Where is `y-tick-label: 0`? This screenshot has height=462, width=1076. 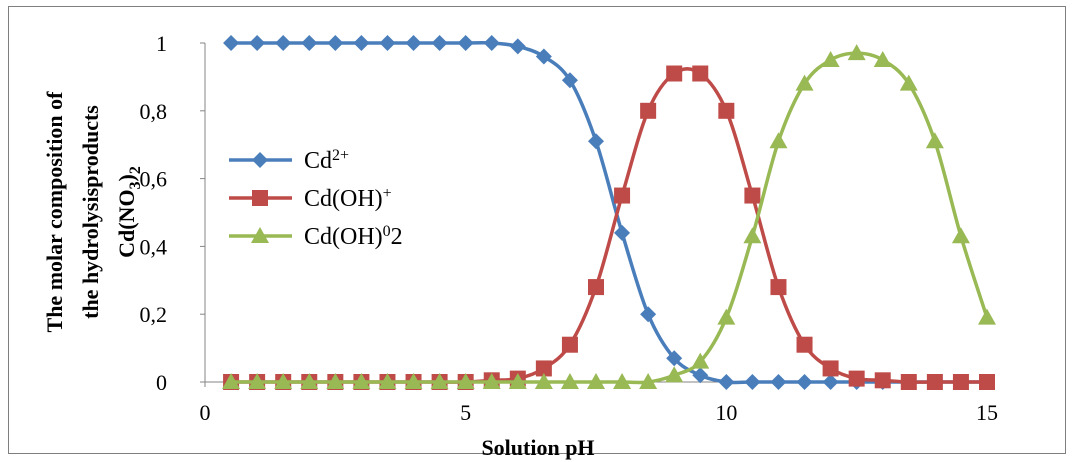 y-tick-label: 0 is located at coordinates (161, 382).